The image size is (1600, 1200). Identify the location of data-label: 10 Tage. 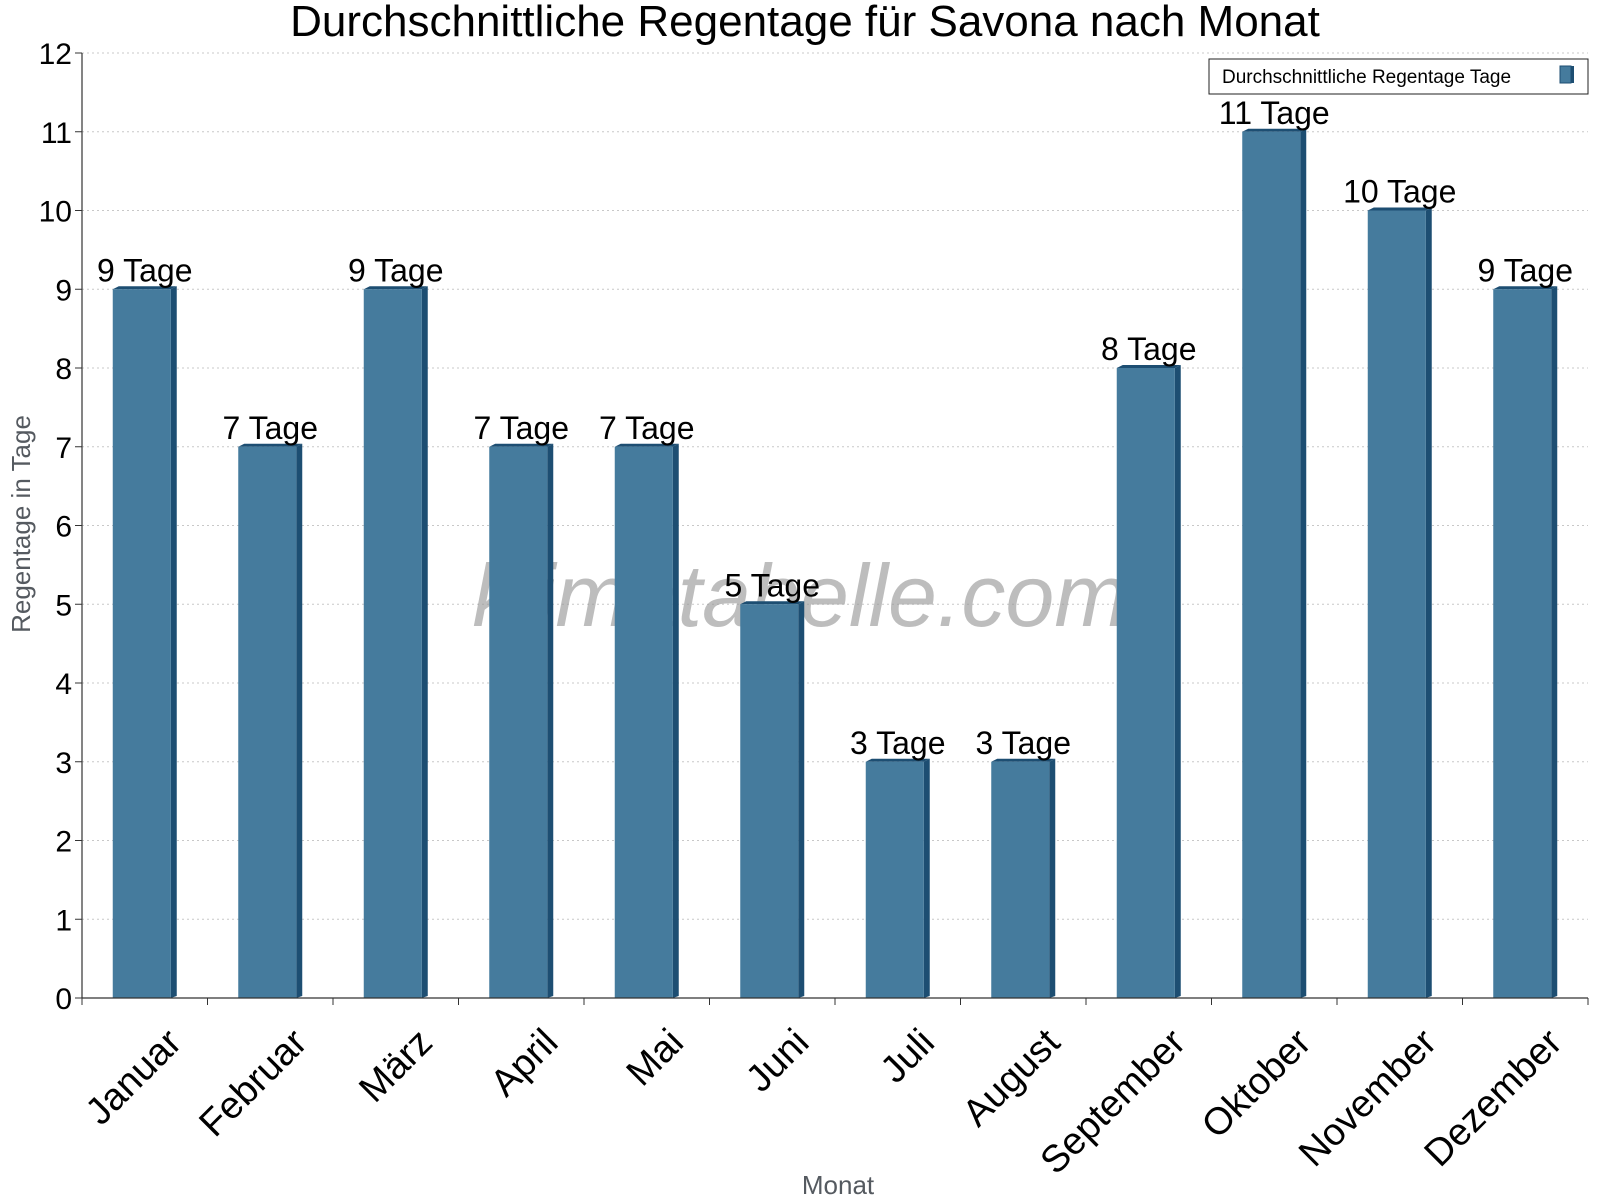
(1399, 192).